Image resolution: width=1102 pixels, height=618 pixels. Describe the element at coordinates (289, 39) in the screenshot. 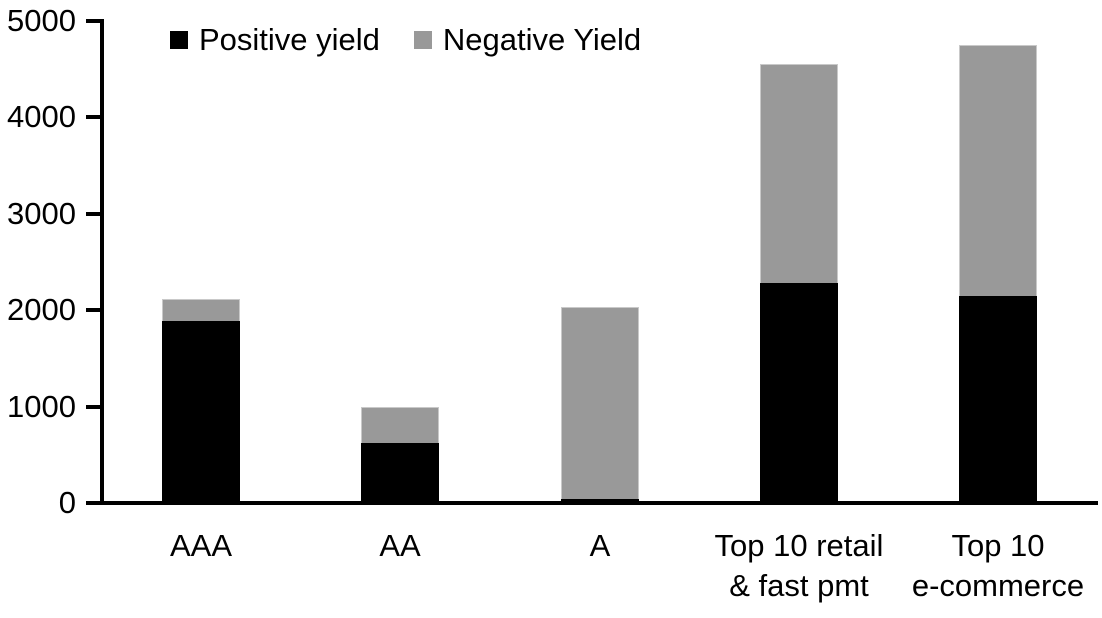

I see `legend-label: Positive yield` at that location.